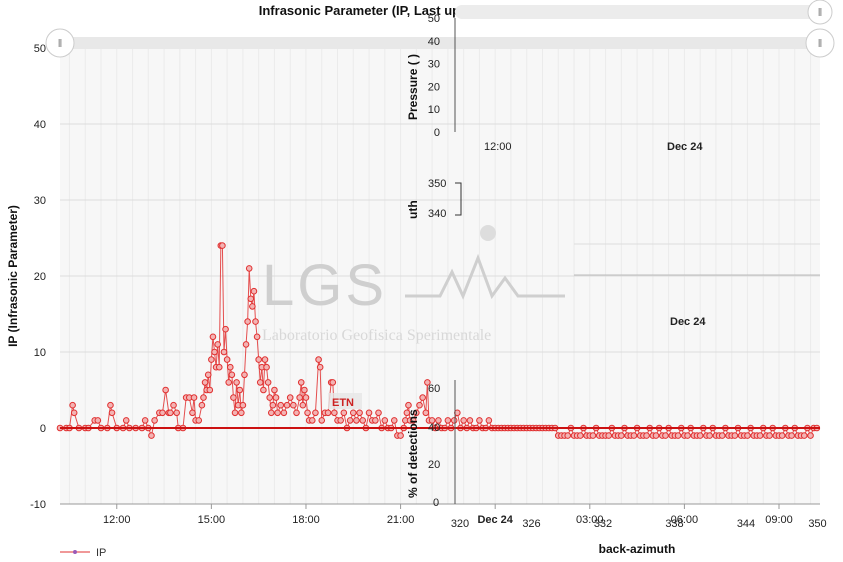  Describe the element at coordinates (434, 87) in the screenshot. I see `pressure-y-tick: 20` at that location.